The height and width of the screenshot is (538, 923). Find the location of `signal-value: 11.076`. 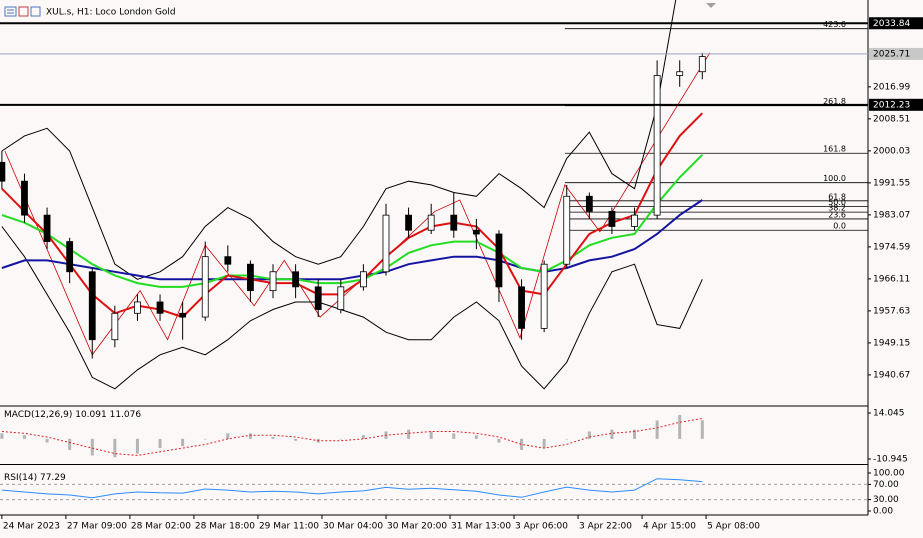

signal-value: 11.076 is located at coordinates (126, 415).